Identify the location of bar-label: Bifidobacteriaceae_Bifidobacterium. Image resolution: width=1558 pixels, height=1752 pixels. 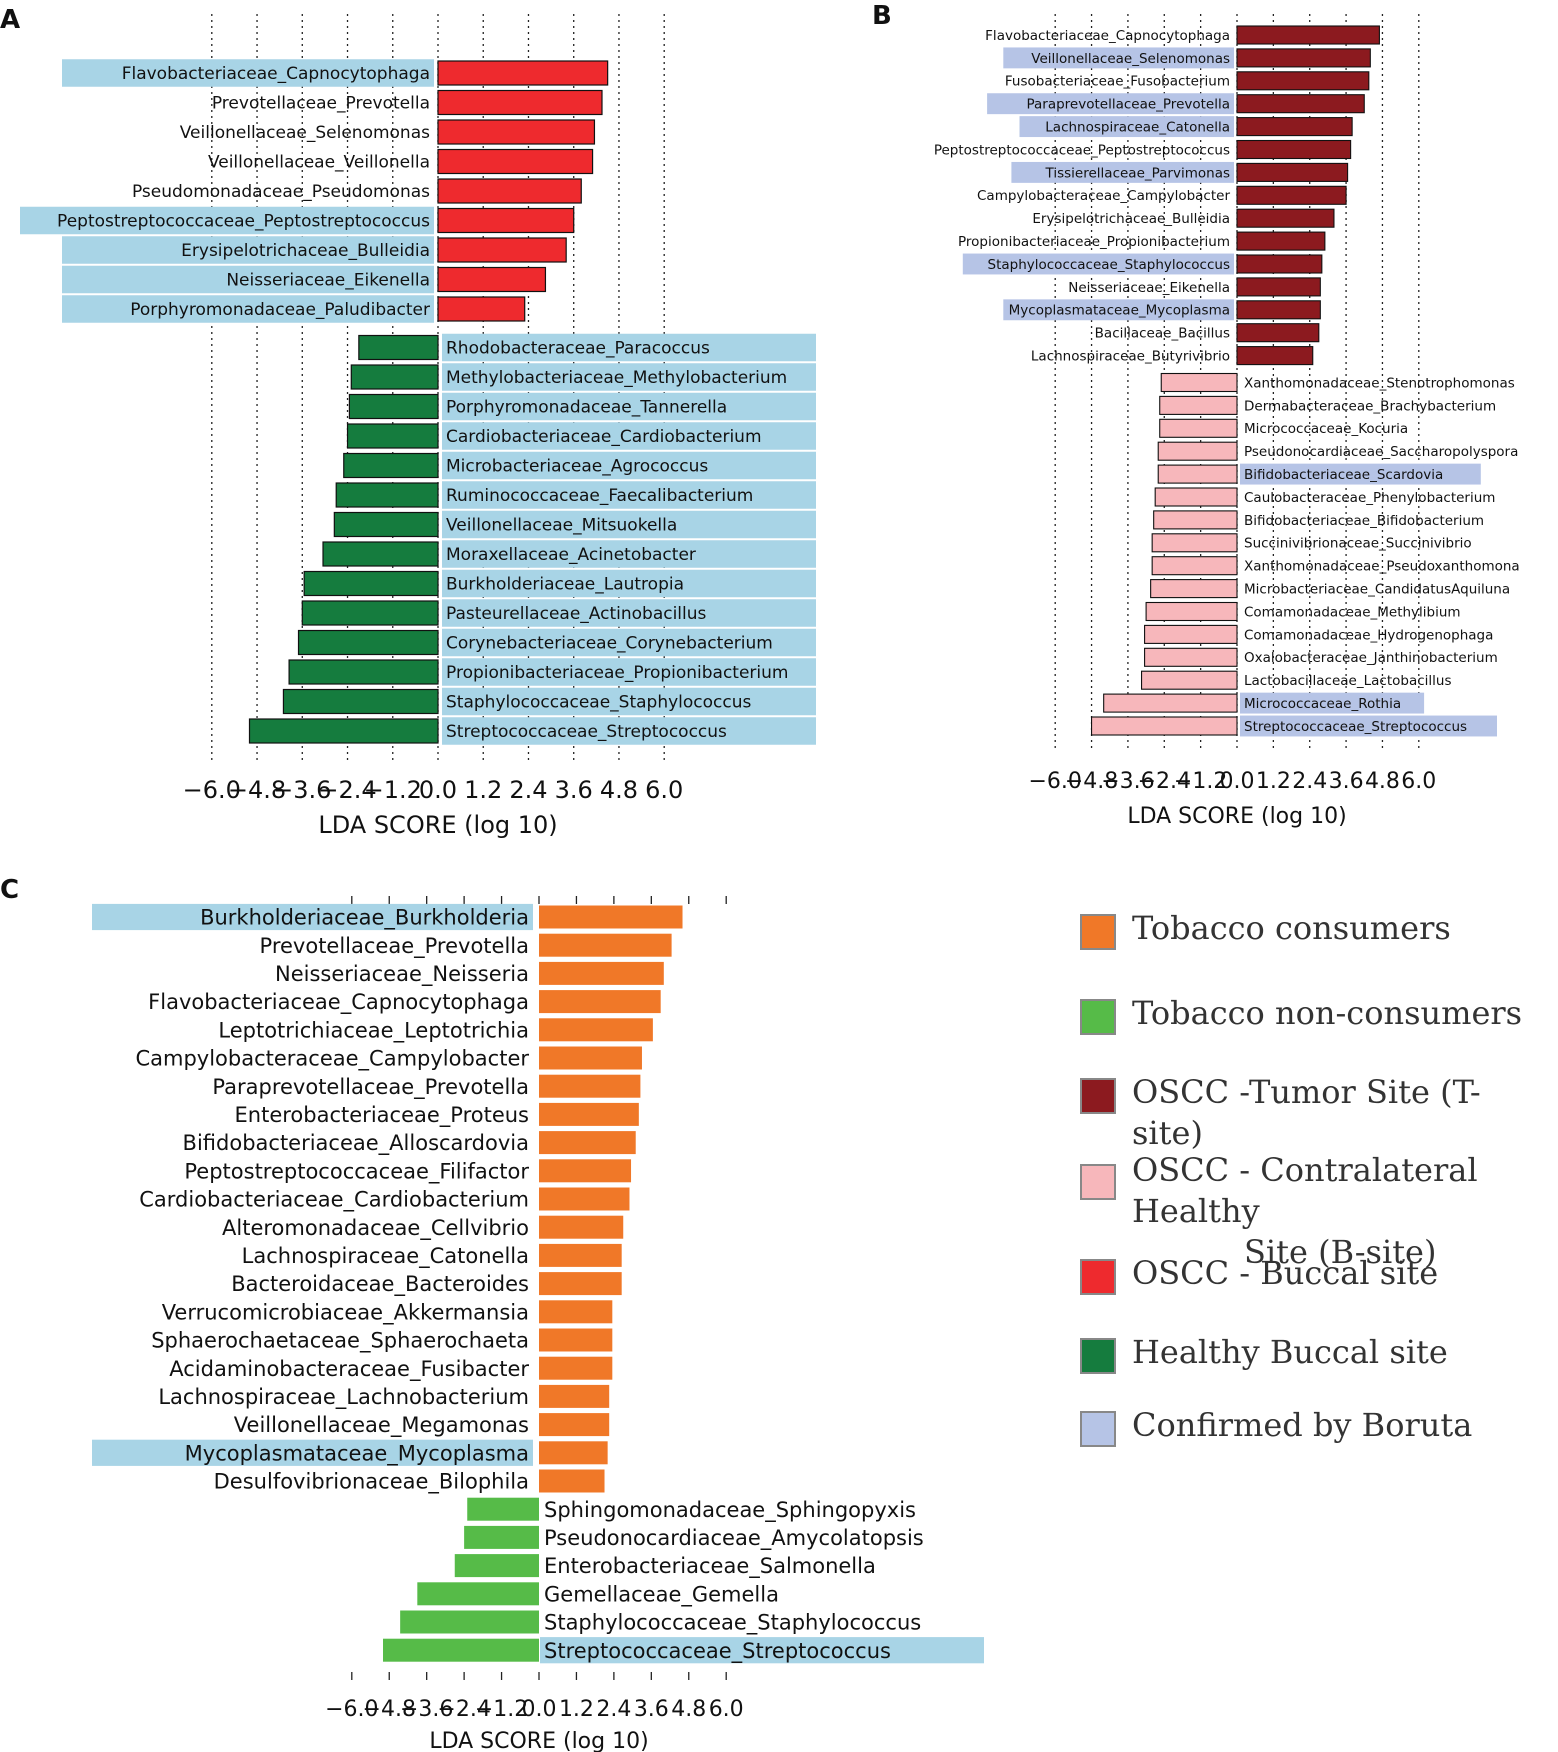
(1364, 521).